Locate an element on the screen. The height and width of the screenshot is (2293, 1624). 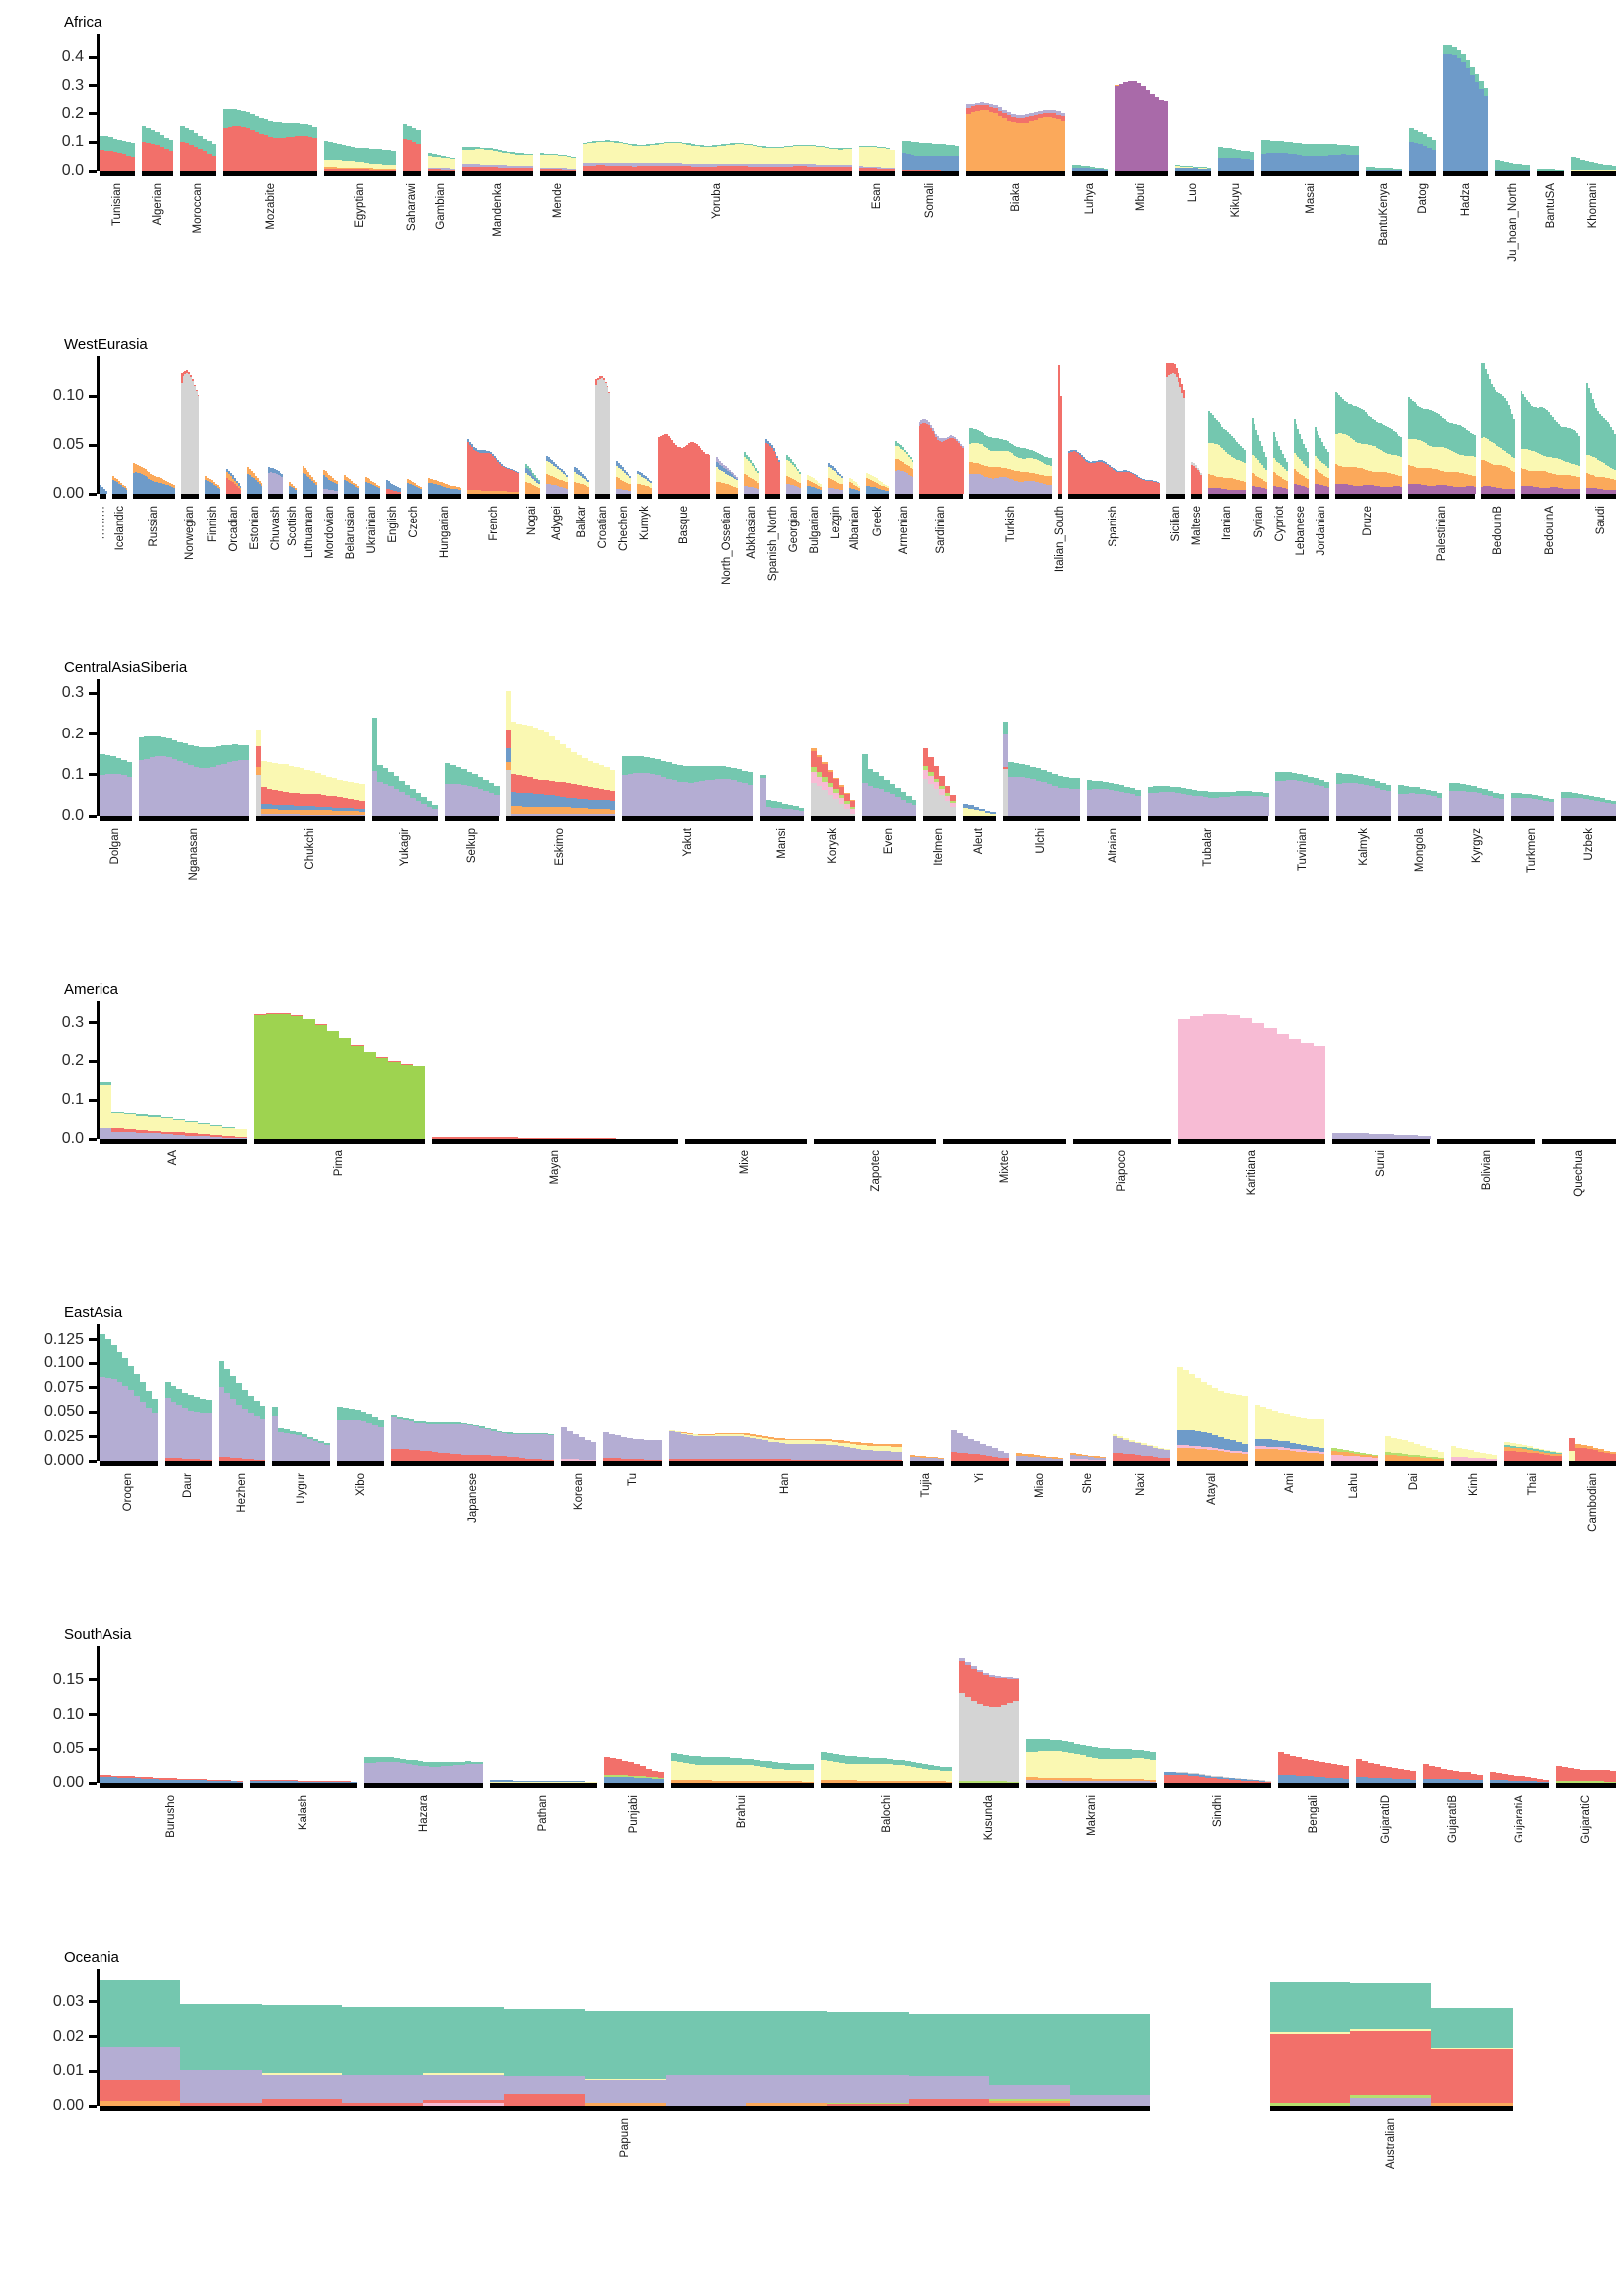
gray-component-segment is located at coordinates (1176, 435).